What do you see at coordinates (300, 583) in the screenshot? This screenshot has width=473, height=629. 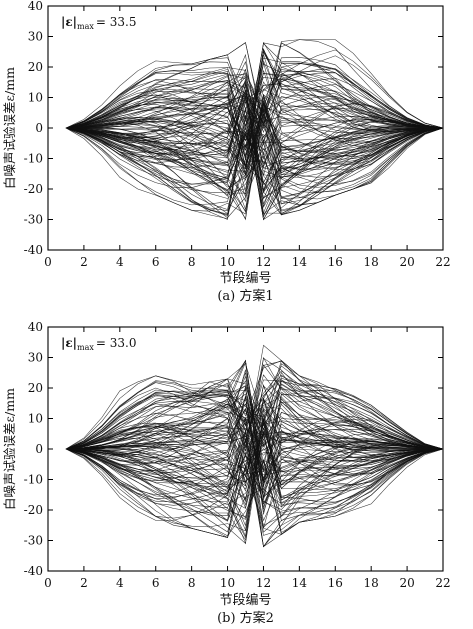 I see `x-tick-label: 14` at bounding box center [300, 583].